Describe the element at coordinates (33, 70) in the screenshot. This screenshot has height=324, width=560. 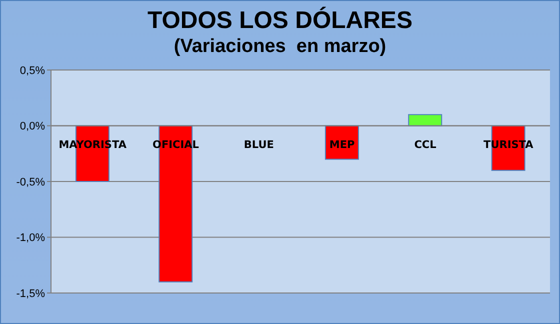
I see `y-tick-label: 0,5%` at that location.